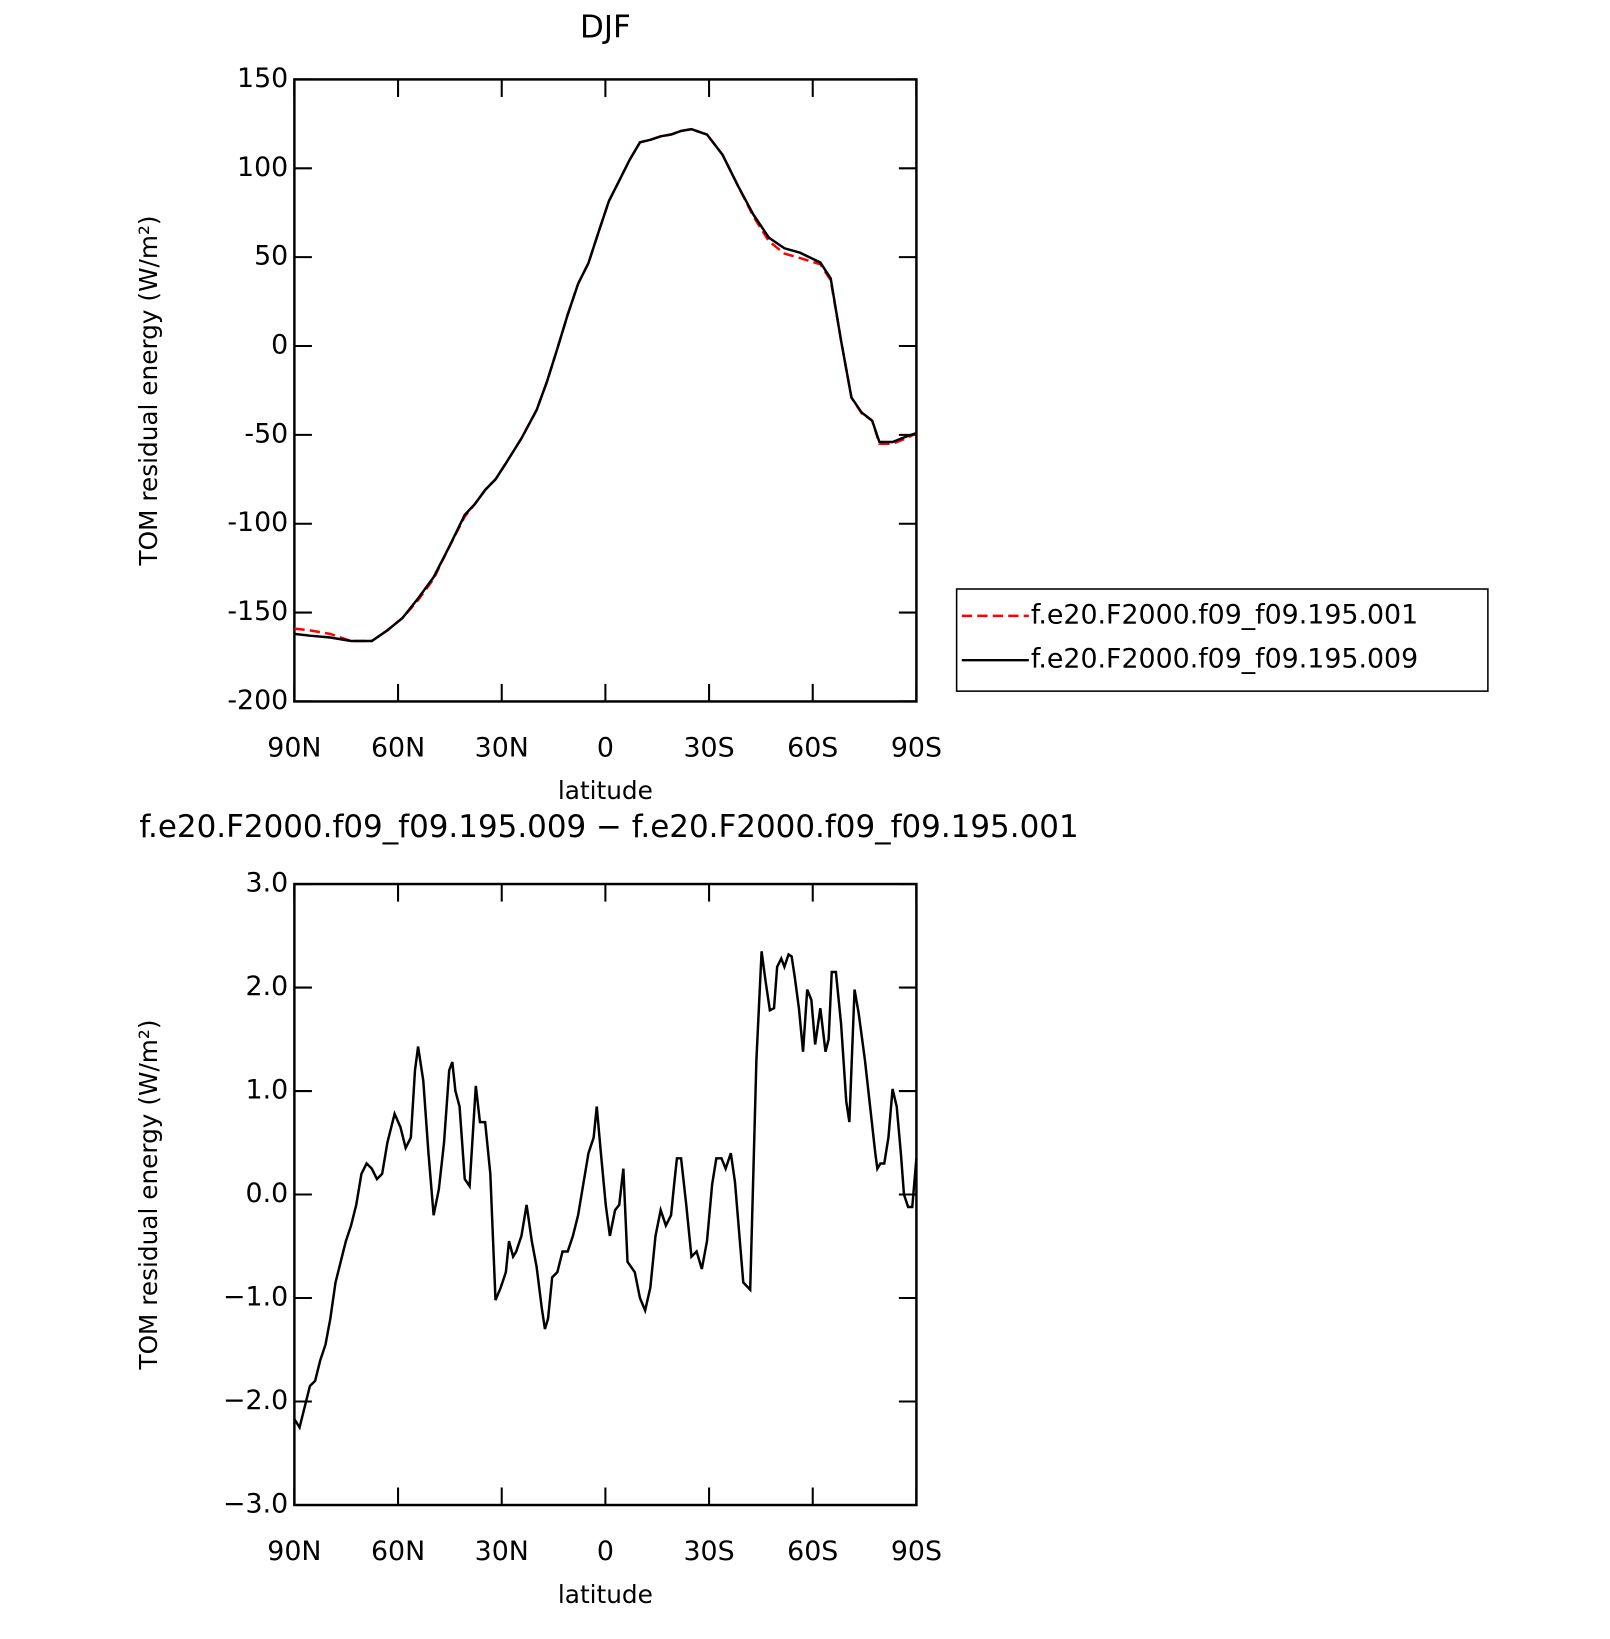 This screenshot has height=1639, width=1610. What do you see at coordinates (271, 256) in the screenshot?
I see `y-tick-label: 50` at bounding box center [271, 256].